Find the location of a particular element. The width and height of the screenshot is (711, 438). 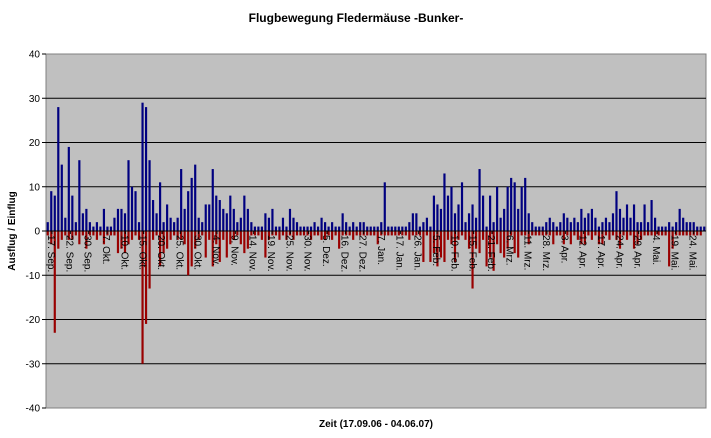

x-tick-label: 25. Nov. is located at coordinates (288, 253).